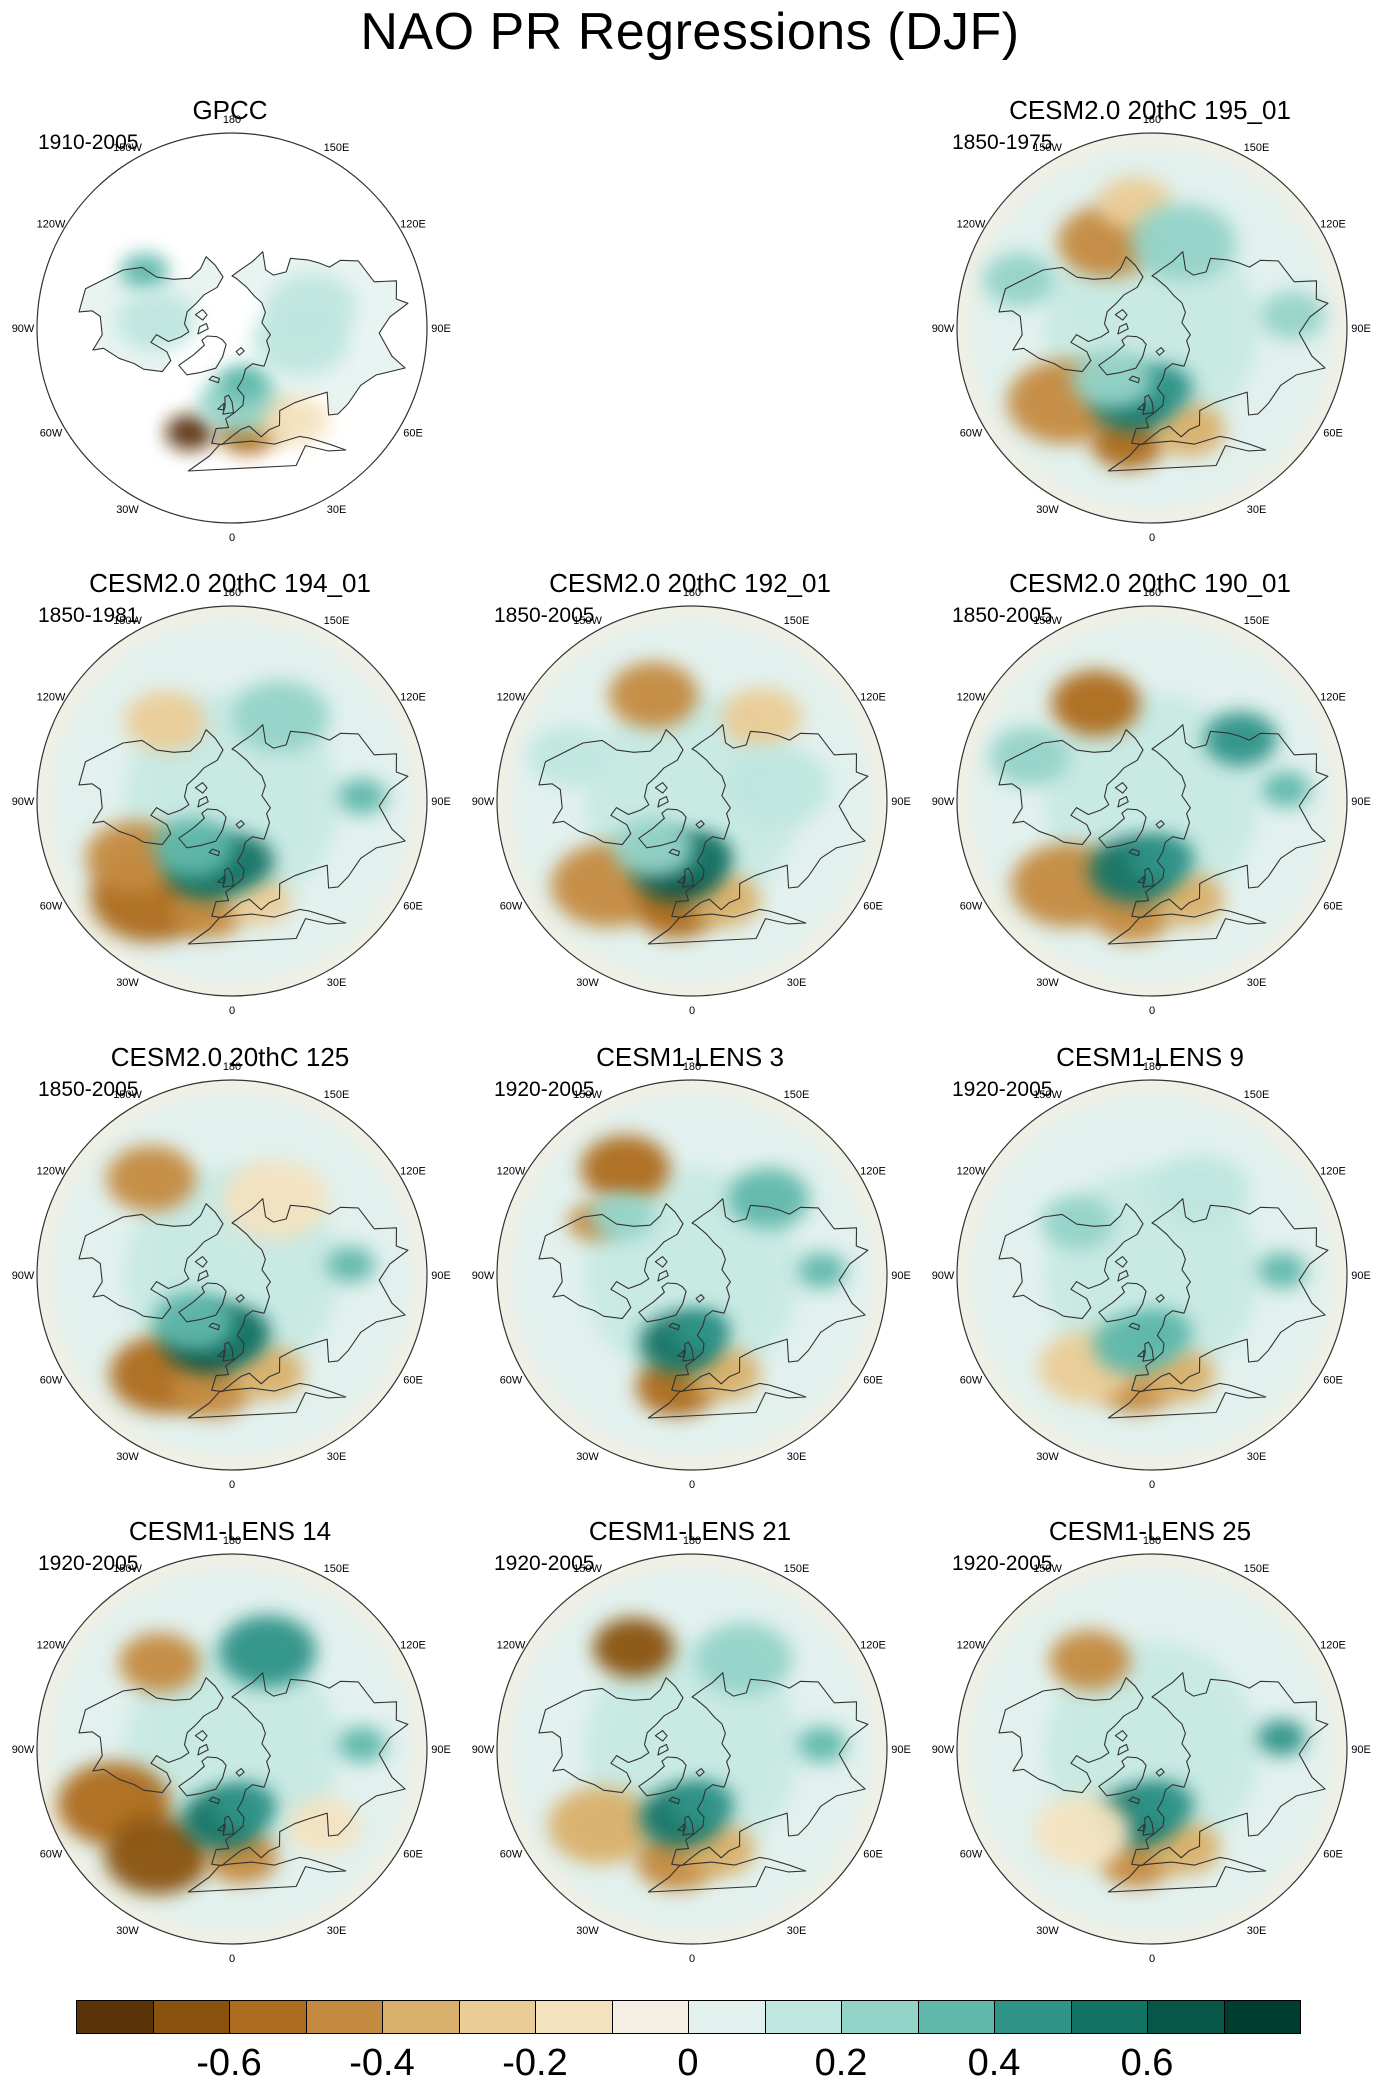 The width and height of the screenshot is (1380, 2086). I want to click on panel-years: 1850-1975, so click(1002, 142).